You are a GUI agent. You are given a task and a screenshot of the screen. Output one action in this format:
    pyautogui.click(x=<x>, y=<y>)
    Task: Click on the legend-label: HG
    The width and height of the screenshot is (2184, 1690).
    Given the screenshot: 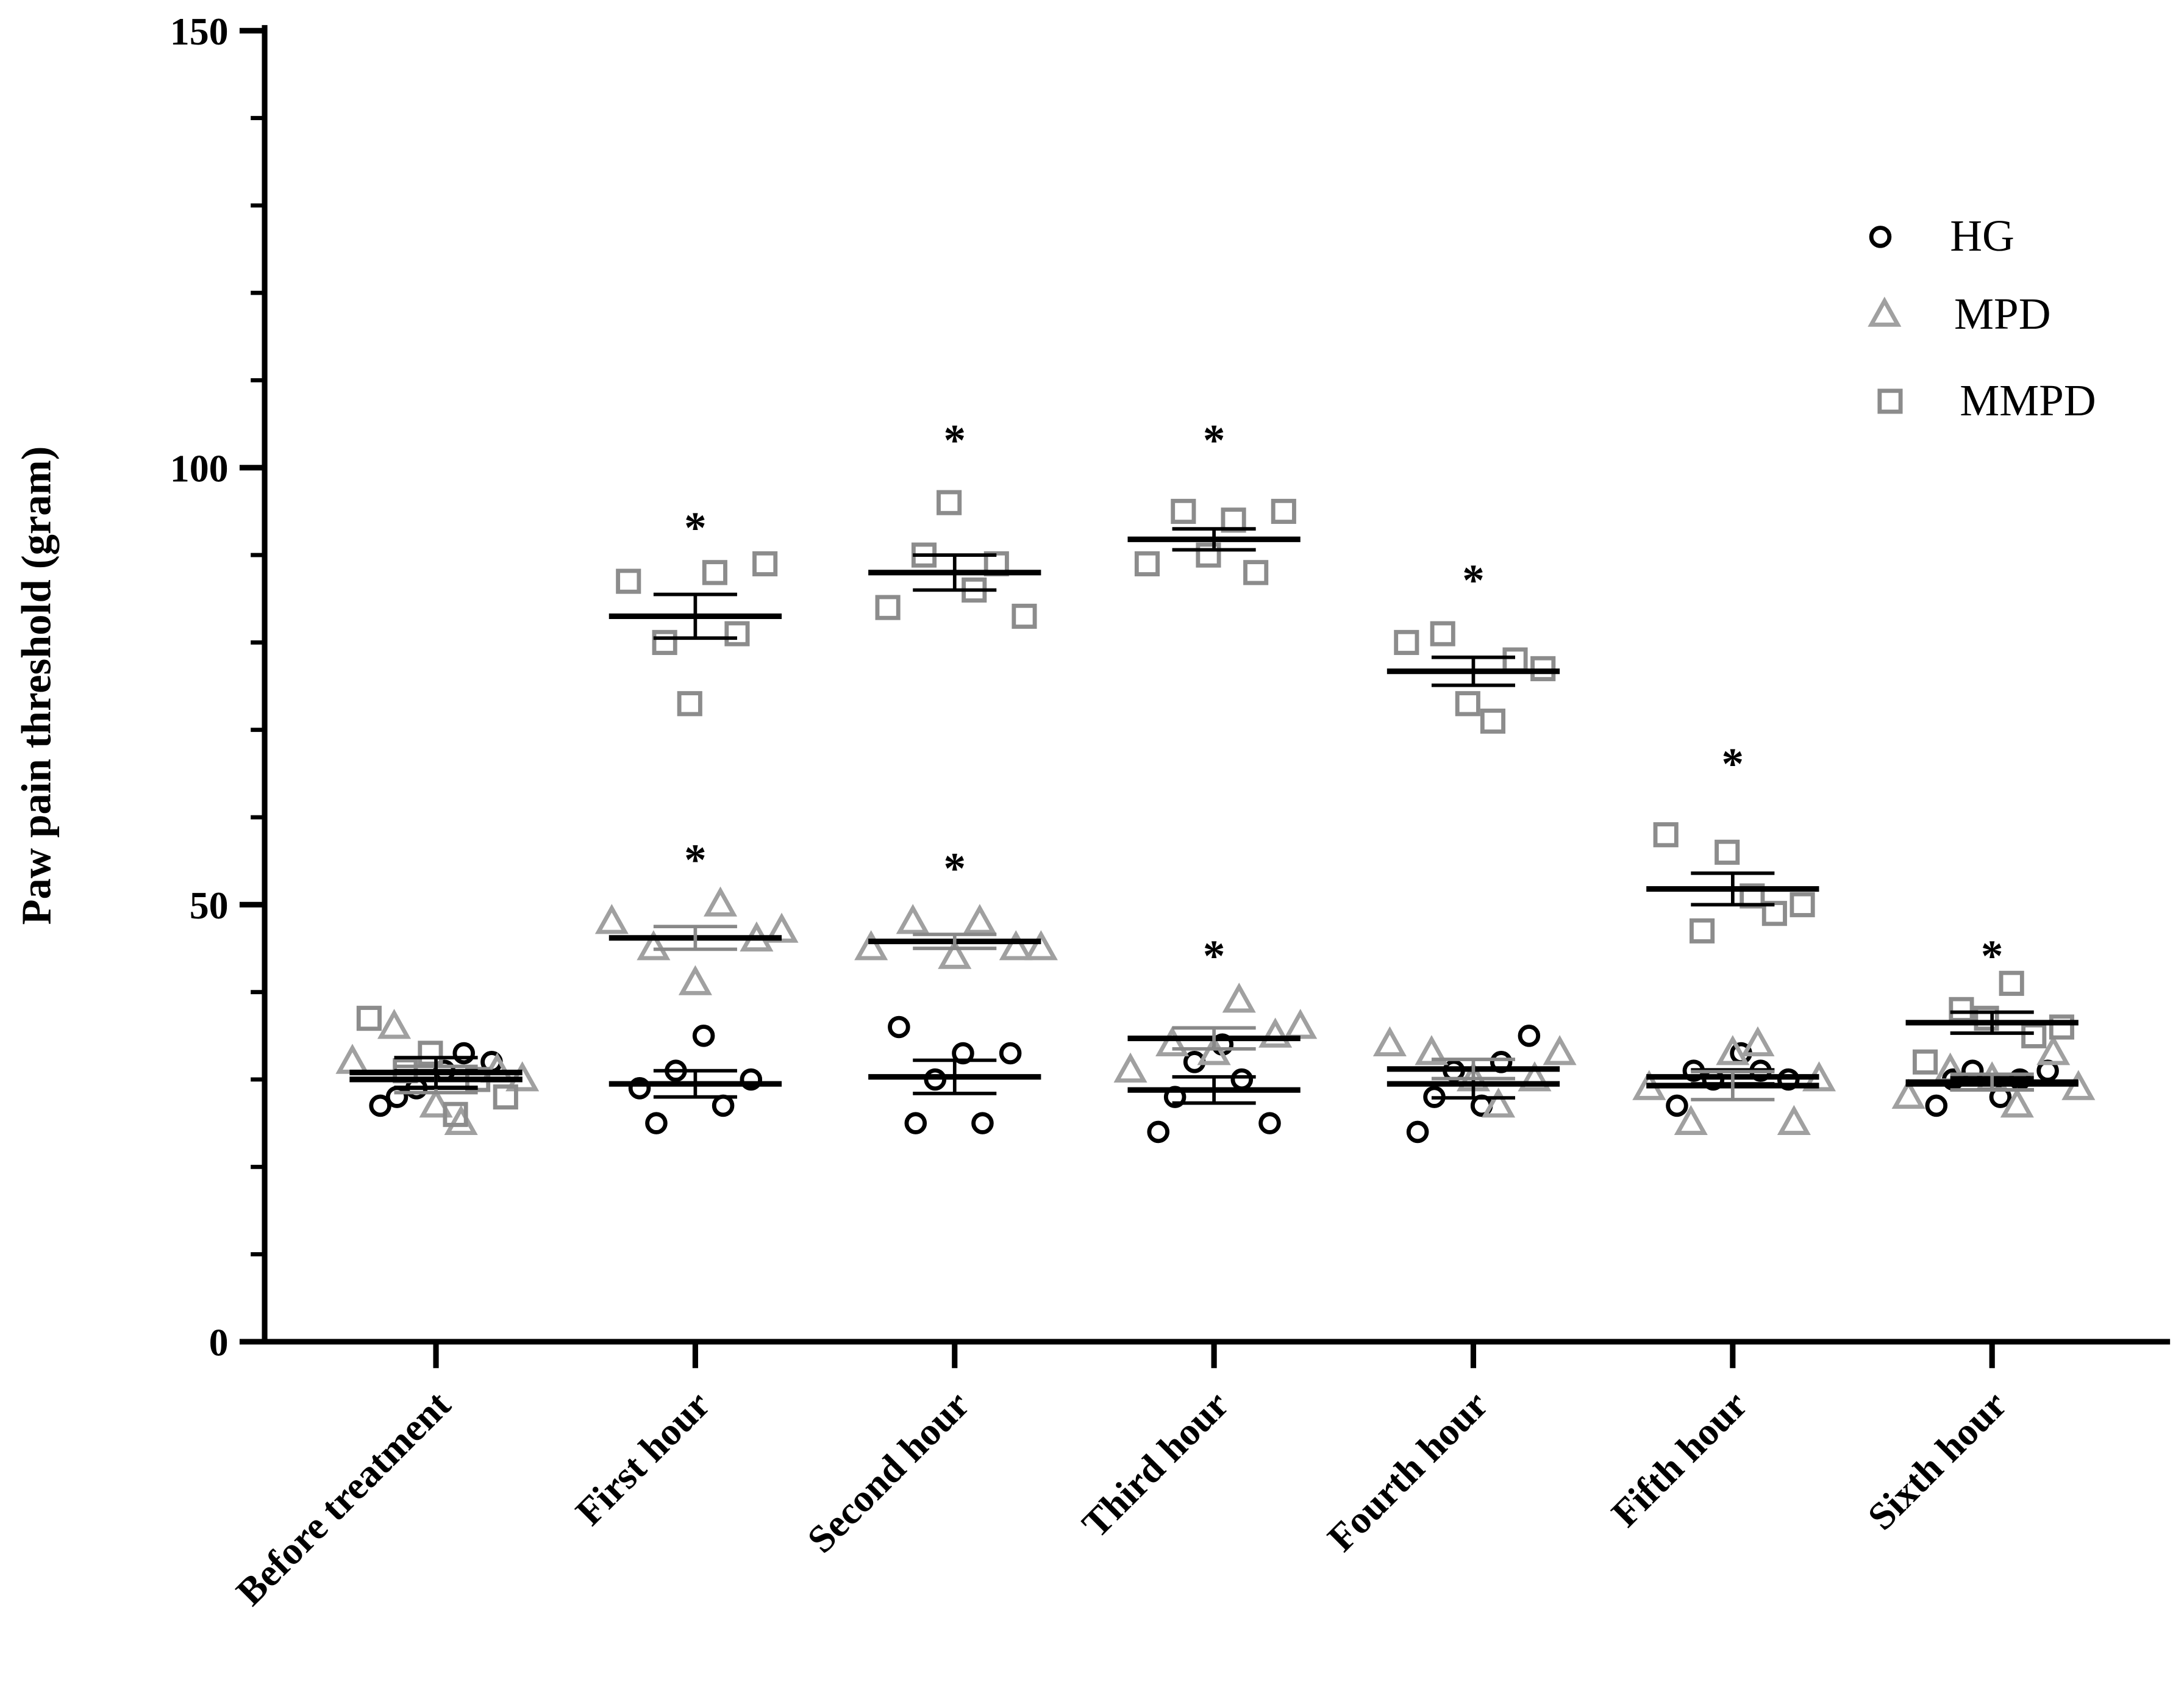 What is the action you would take?
    pyautogui.click(x=1982, y=235)
    